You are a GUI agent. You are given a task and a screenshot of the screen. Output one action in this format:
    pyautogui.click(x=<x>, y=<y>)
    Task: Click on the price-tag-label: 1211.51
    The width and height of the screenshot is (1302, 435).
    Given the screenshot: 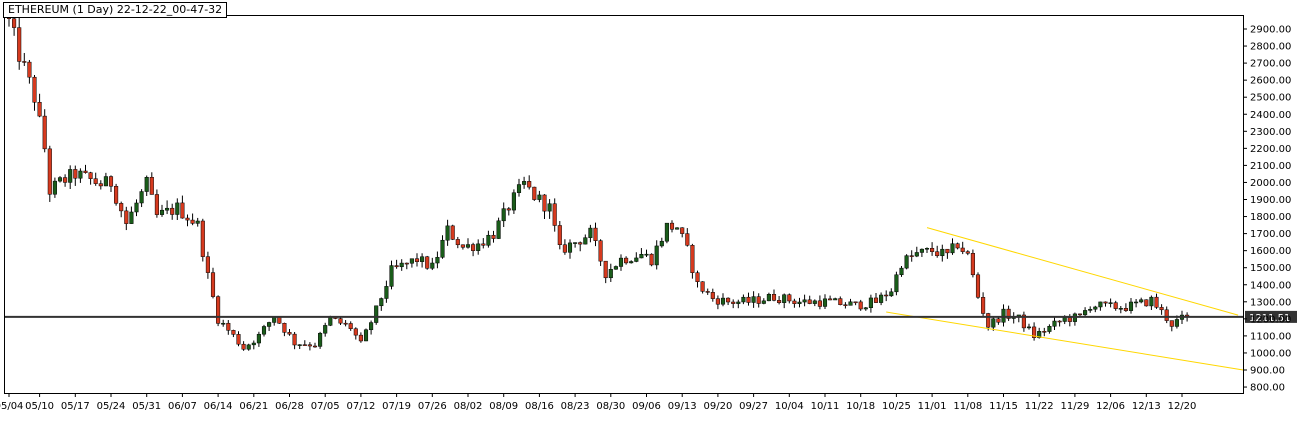 What is the action you would take?
    pyautogui.click(x=1269, y=318)
    